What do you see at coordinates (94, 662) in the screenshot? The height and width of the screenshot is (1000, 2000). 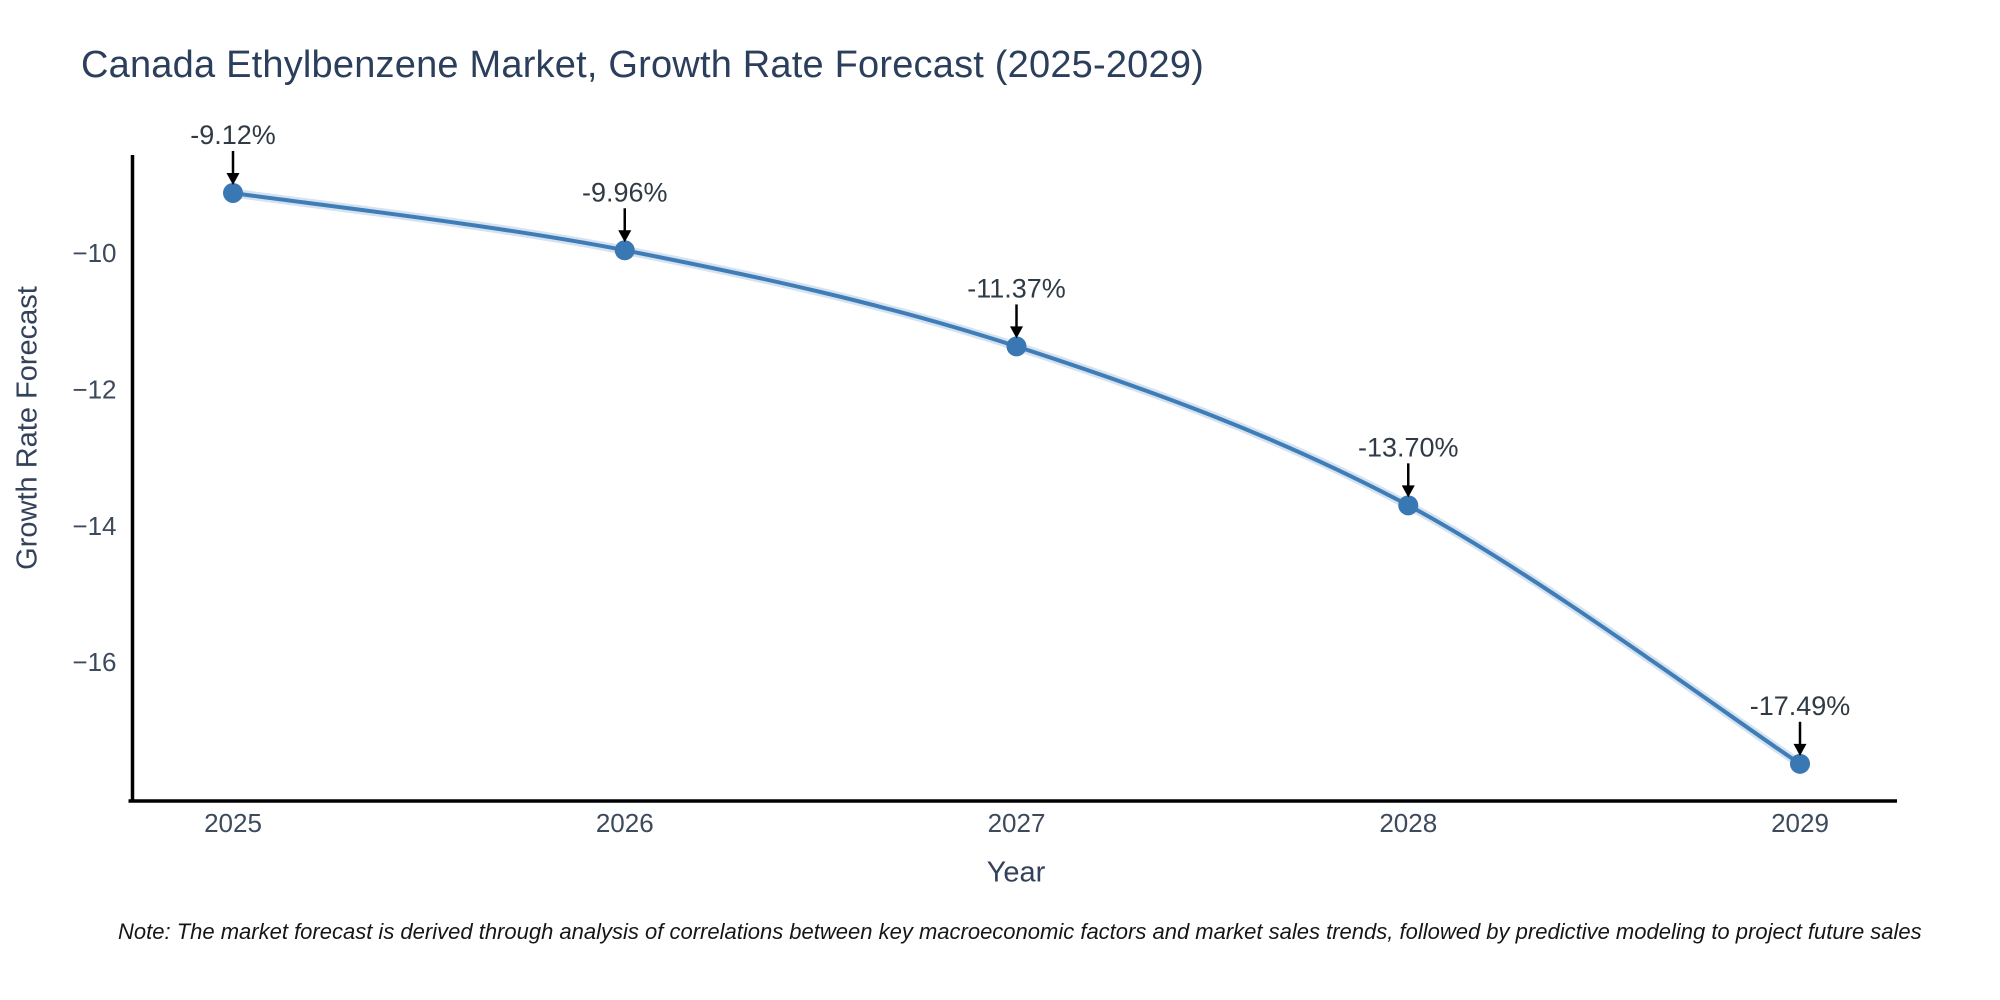 I see `y-tick-label: −16` at bounding box center [94, 662].